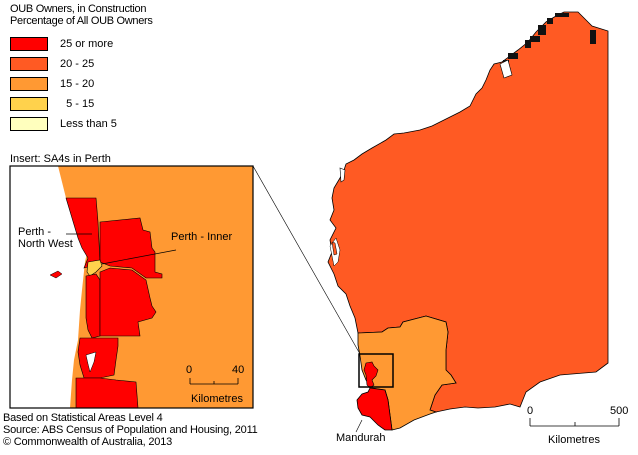 The height and width of the screenshot is (455, 638). I want to click on region-perth-metro, so click(371, 375).